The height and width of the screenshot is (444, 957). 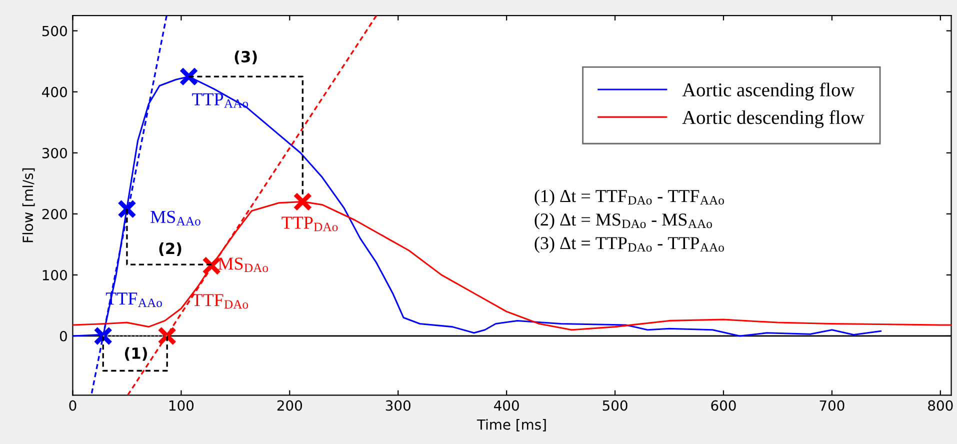 I want to click on annotation: (2) Δt = MS$_{DAo}$ - MS$_{AAo}$, so click(x=623, y=221).